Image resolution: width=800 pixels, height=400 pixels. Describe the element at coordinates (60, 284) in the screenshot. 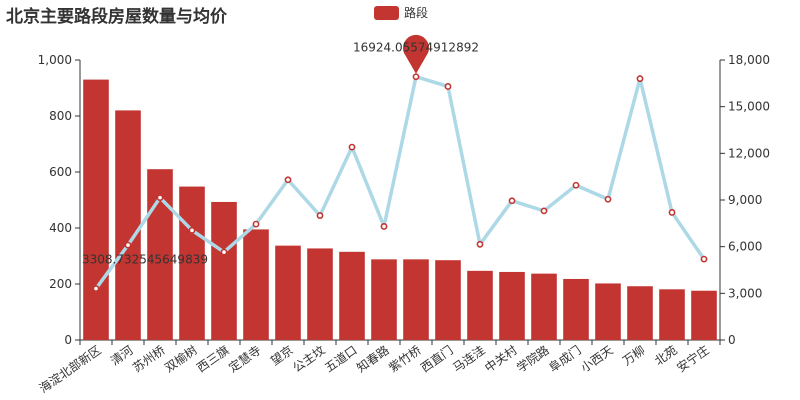

I see `y-left-tick-label: 200` at that location.